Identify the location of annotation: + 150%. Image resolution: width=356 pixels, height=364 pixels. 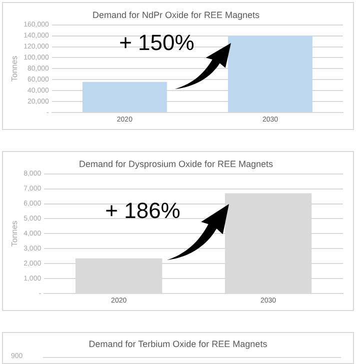
(156, 43).